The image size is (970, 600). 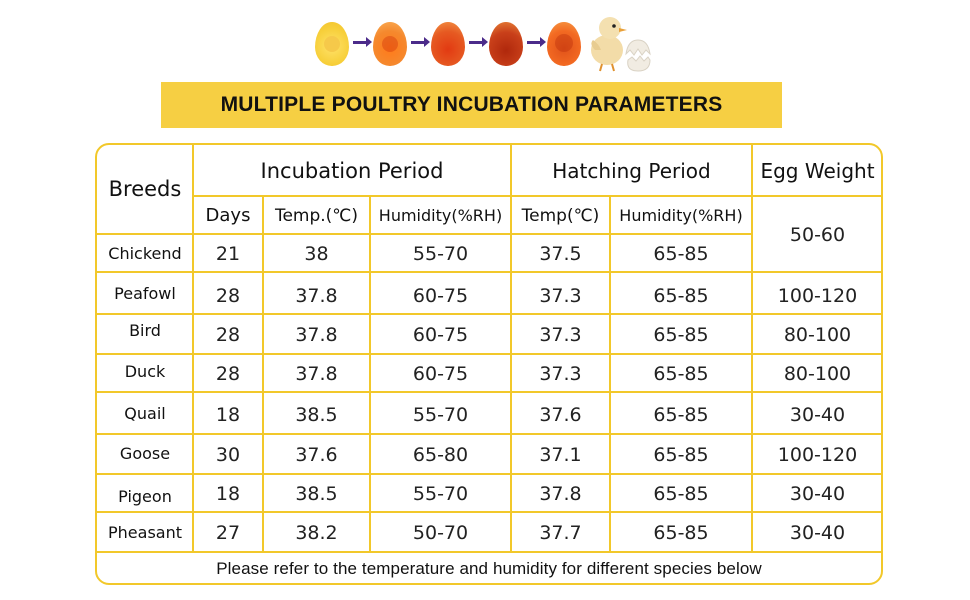 I want to click on eggshell-icon, so click(x=638, y=55).